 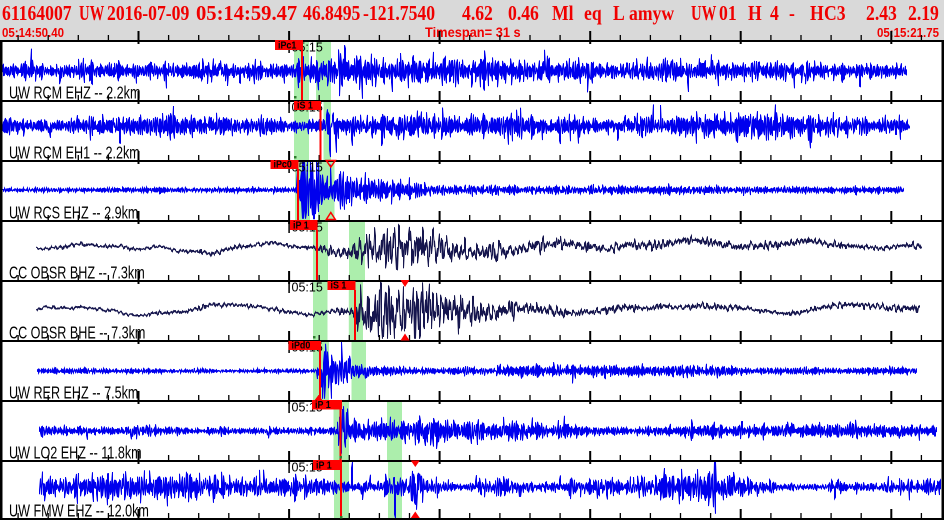 What do you see at coordinates (74, 94) in the screenshot?
I see `svg-text: UW RCM EHZ -- 2.2km` at bounding box center [74, 94].